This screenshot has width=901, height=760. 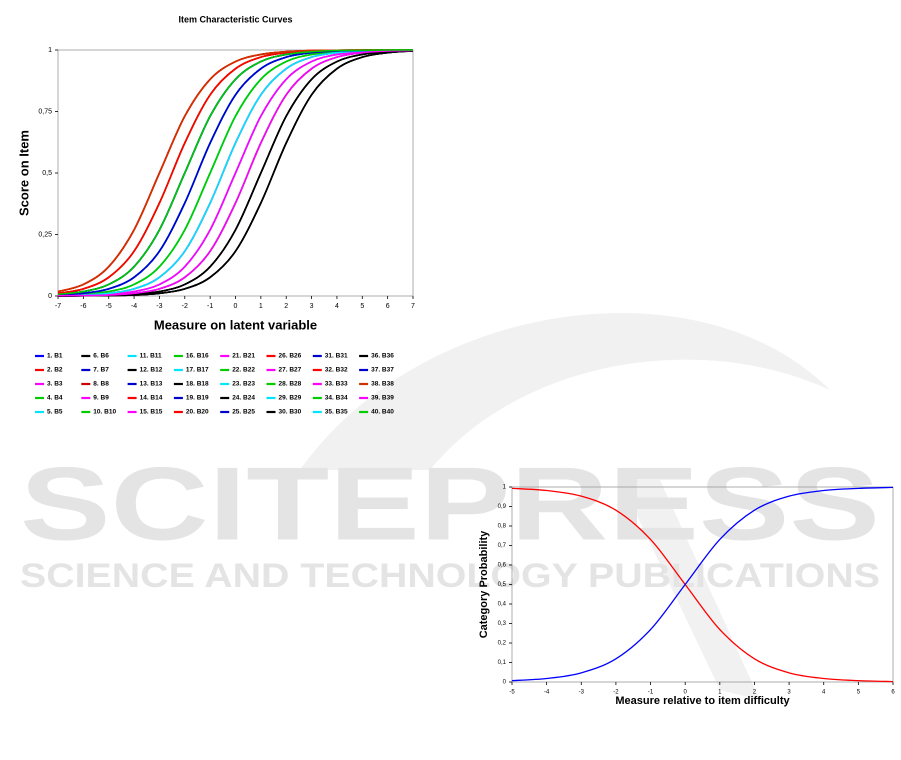 I want to click on legend-label: 37. B37, so click(x=382, y=370).